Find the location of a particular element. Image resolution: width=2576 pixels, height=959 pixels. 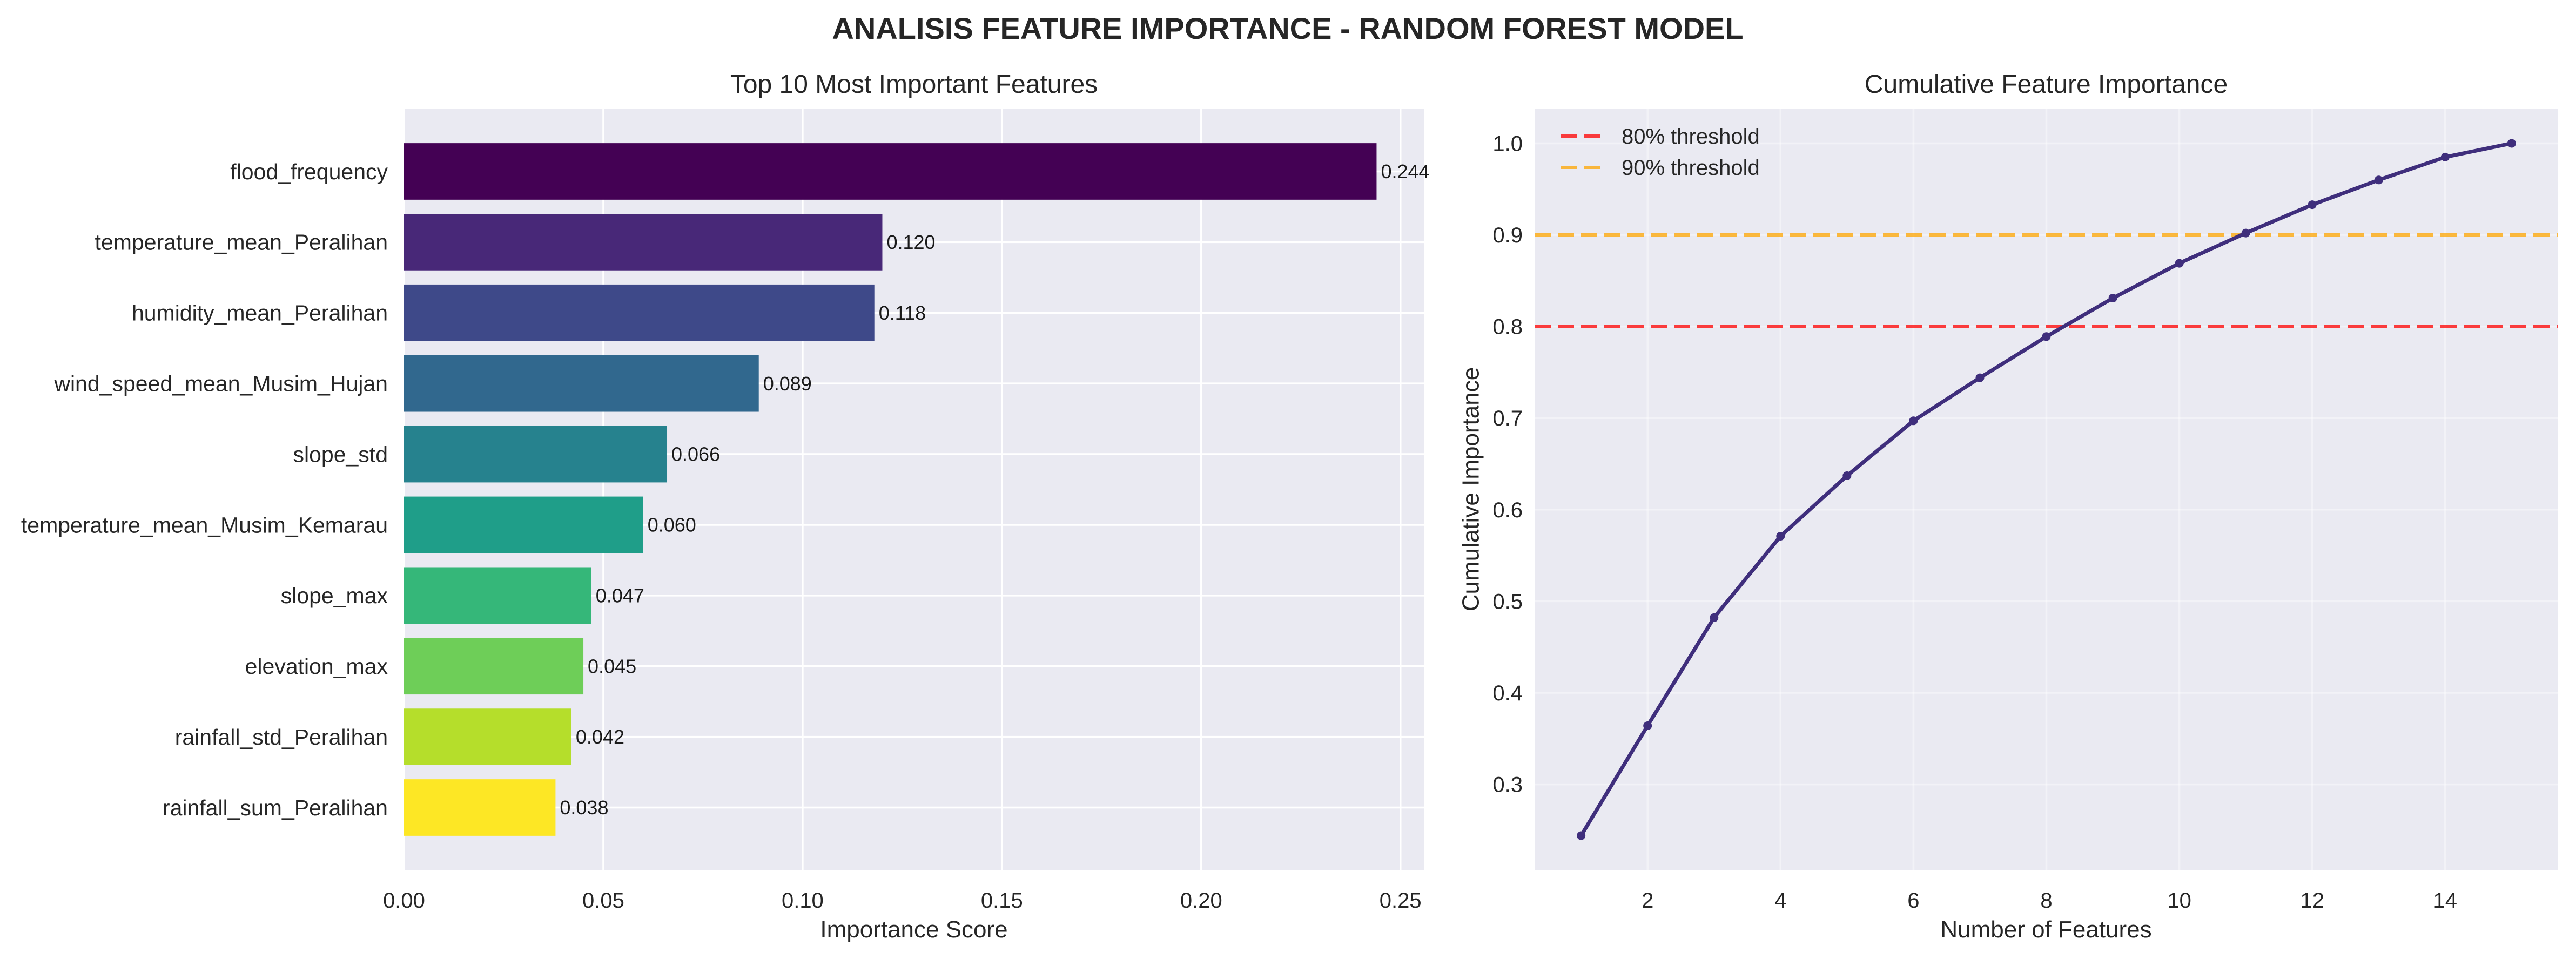

bar-category-label: elevation_max is located at coordinates (316, 666).